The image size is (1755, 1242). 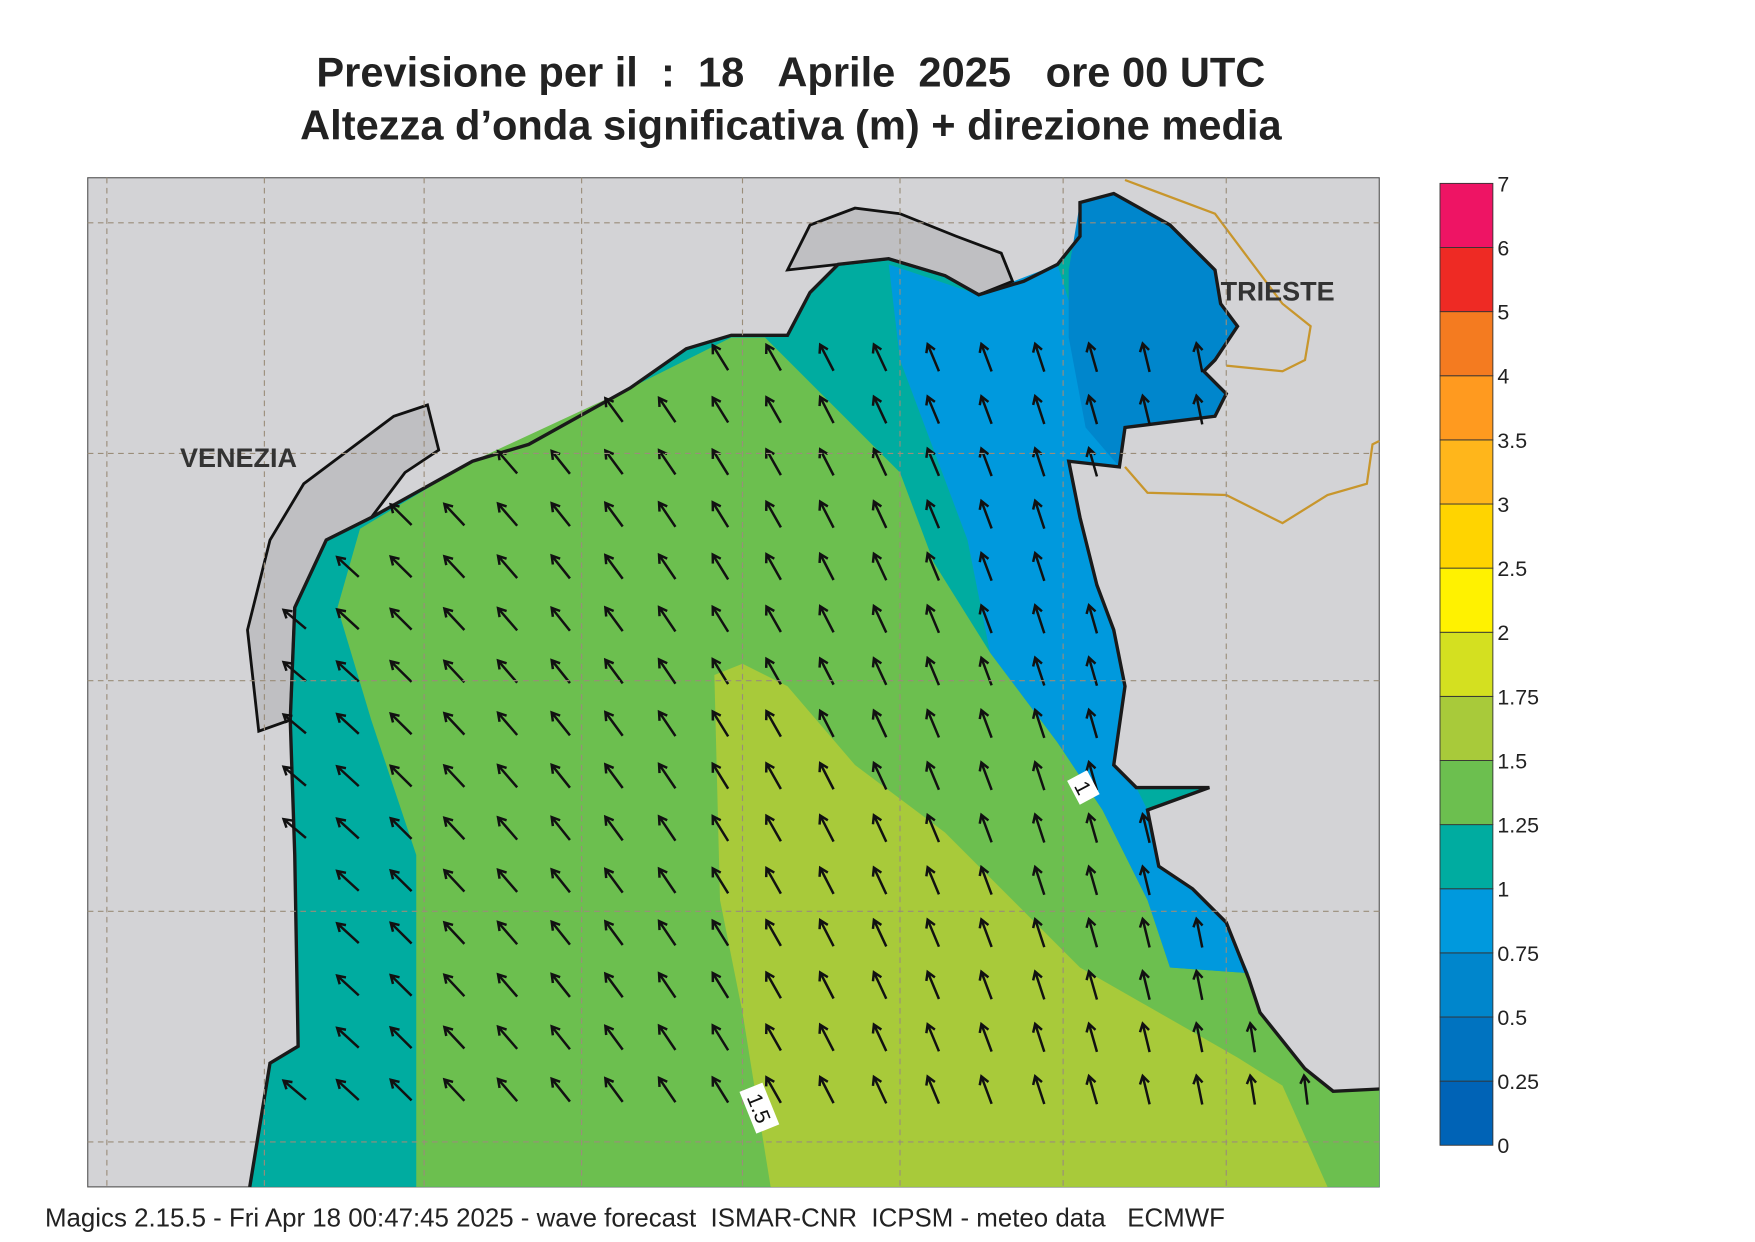 What do you see at coordinates (1503, 184) in the screenshot?
I see `colorbar-label: 7` at bounding box center [1503, 184].